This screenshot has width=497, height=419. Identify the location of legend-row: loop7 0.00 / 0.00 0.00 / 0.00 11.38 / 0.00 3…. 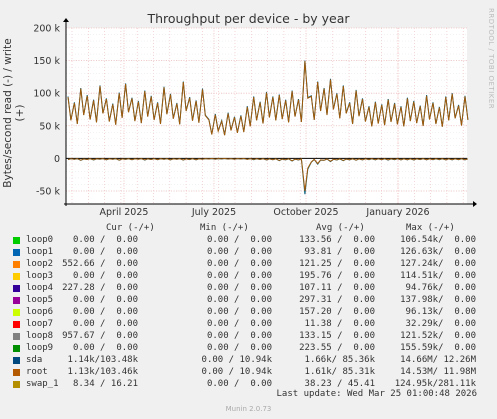
(248, 325).